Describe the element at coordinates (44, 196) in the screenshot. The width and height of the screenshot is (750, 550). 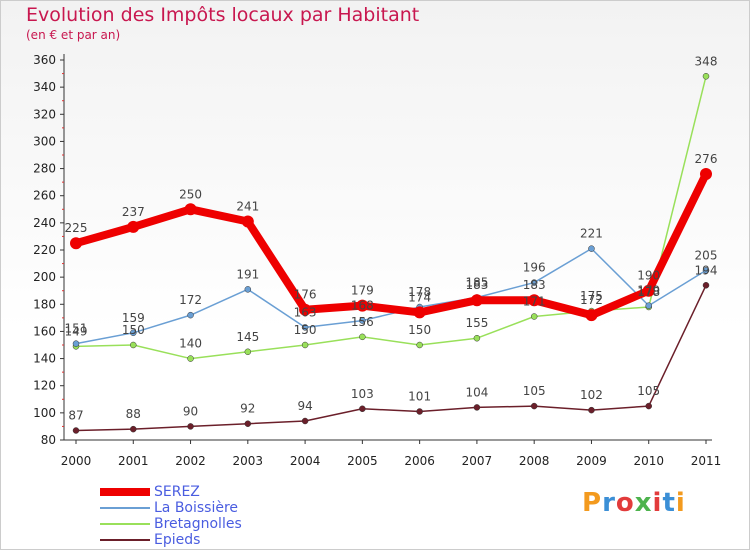
I see `y-tick-label: 260` at that location.